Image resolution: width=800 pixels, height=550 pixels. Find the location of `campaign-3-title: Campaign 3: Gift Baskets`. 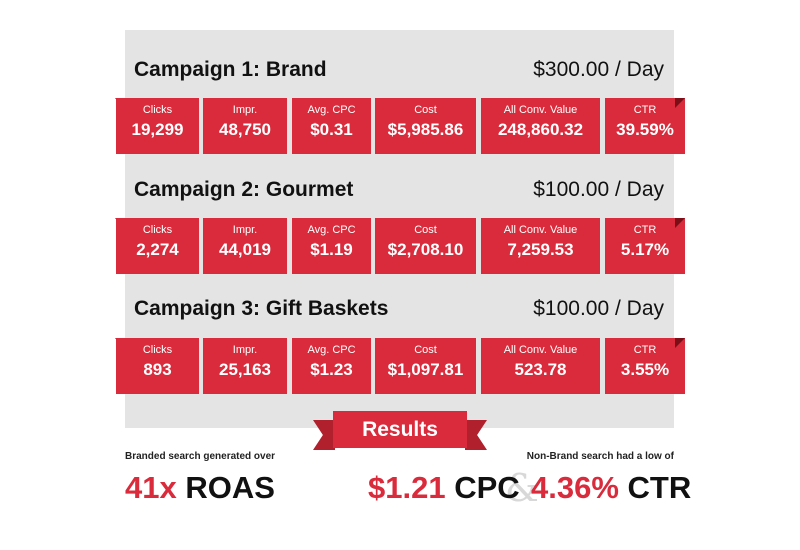

campaign-3-title: Campaign 3: Gift Baskets is located at coordinates (261, 308).